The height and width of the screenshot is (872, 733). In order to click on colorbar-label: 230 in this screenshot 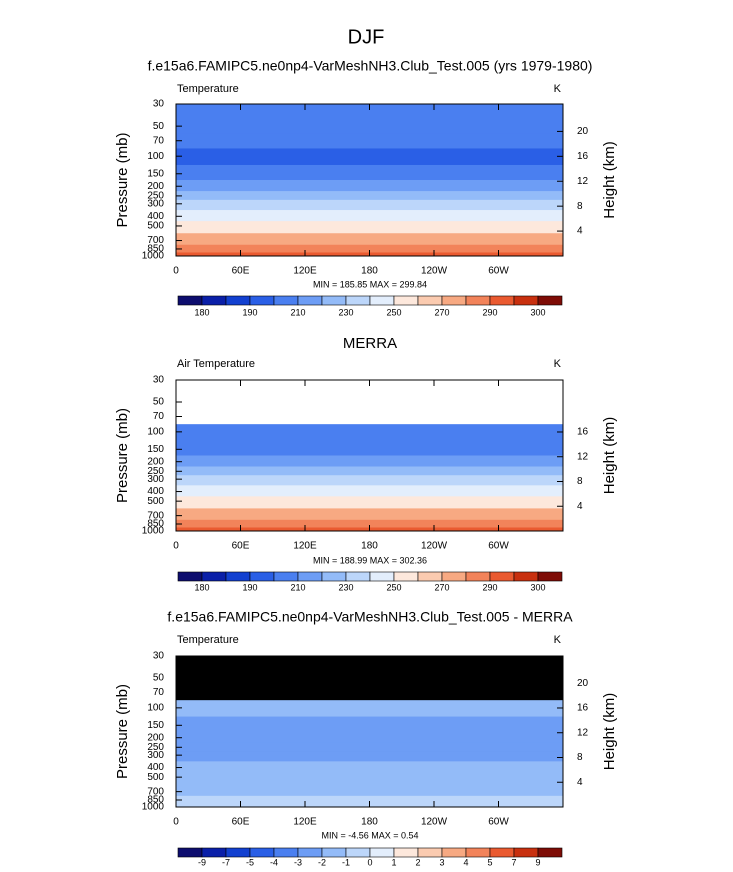, I will do `click(345, 312)`.